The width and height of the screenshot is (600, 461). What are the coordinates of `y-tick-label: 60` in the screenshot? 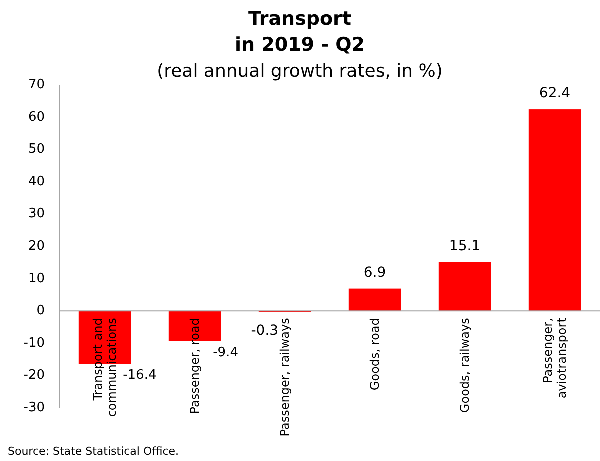 It's located at (36, 117).